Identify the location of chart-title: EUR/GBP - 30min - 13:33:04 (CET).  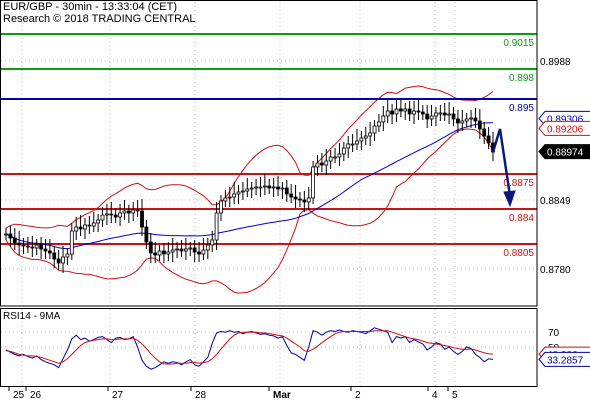
(90, 7).